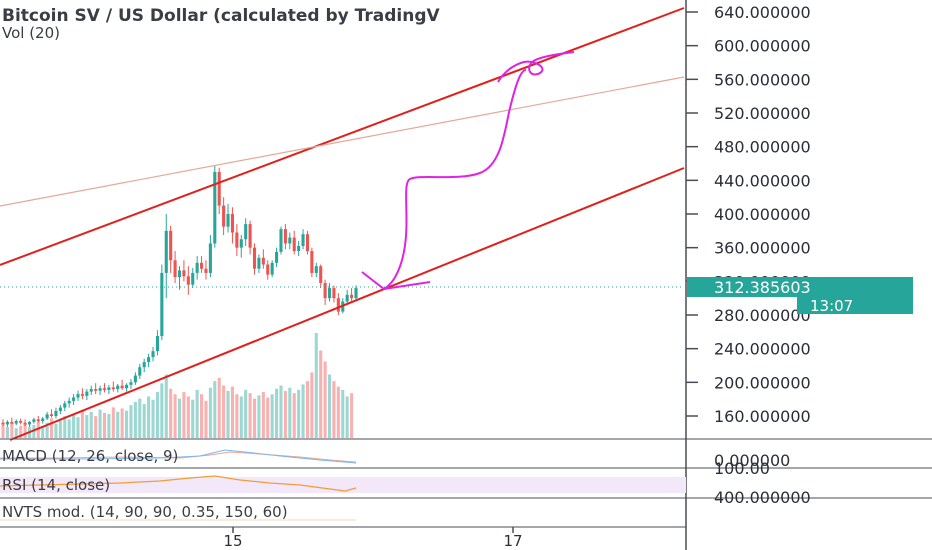 The image size is (932, 550). What do you see at coordinates (90, 456) in the screenshot?
I see `macd-legend: MACD (12, 26, close, 9)` at bounding box center [90, 456].